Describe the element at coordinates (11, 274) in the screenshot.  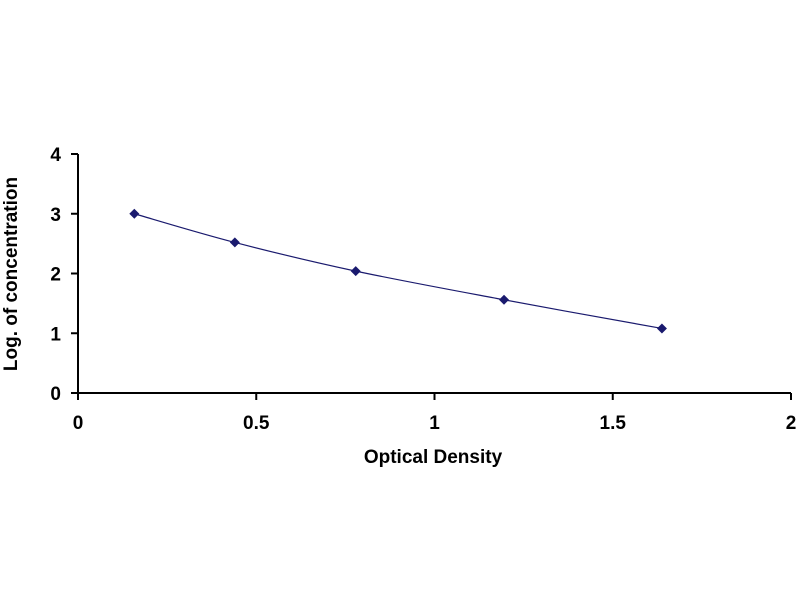
I see `y-axis-title: Log. of concentration` at that location.